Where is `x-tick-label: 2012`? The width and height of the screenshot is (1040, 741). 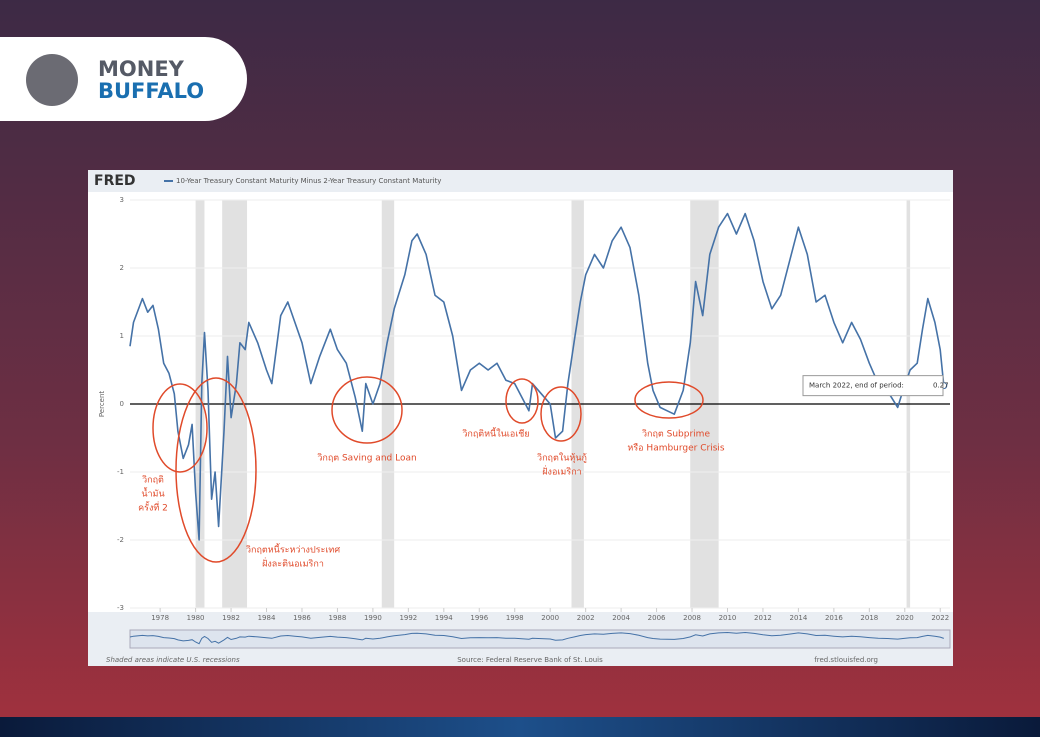
x-tick-label: 2012 is located at coordinates (763, 618).